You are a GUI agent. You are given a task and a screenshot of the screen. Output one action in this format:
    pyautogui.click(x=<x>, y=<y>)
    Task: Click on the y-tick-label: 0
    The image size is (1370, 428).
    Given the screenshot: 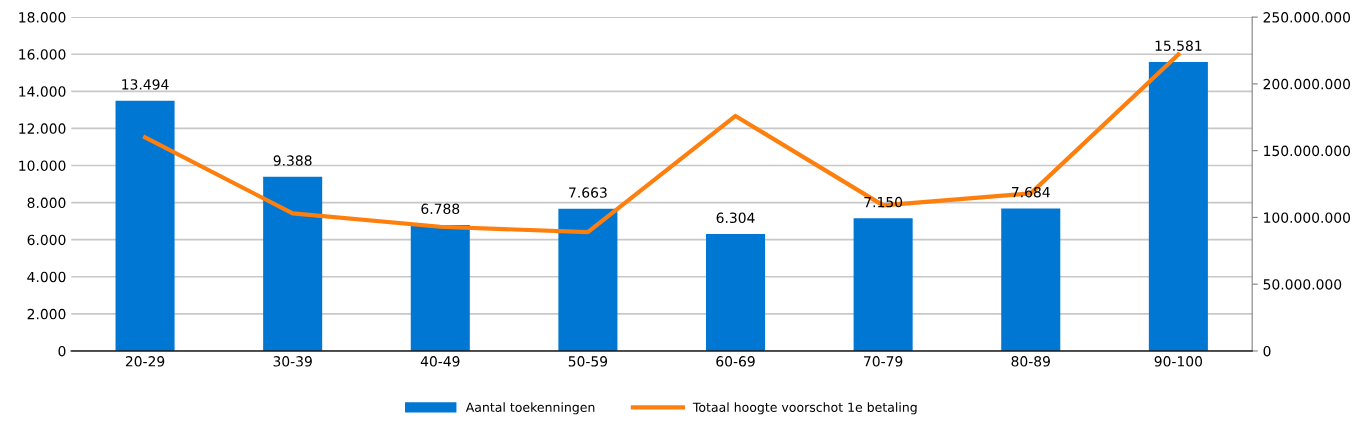 What is the action you would take?
    pyautogui.click(x=62, y=351)
    